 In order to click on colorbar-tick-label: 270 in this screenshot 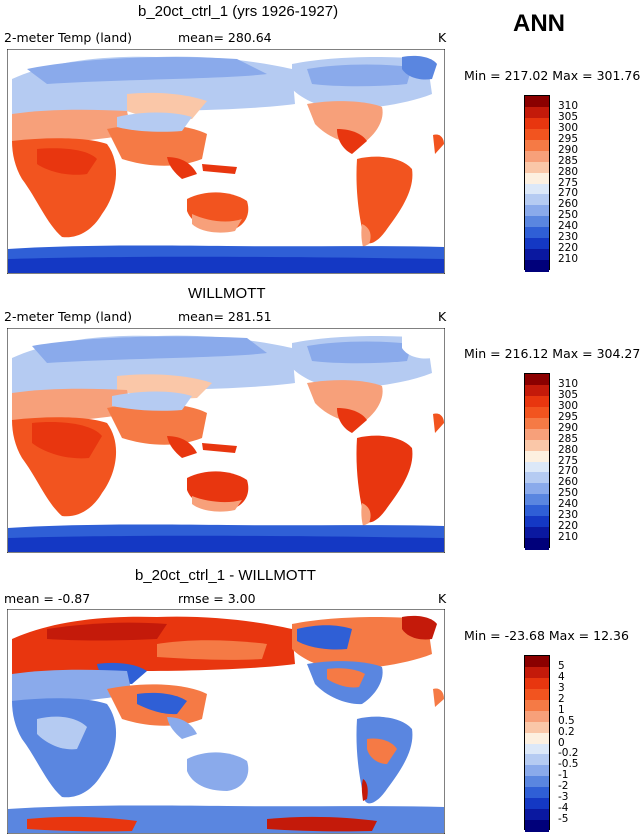, I will do `click(568, 193)`.